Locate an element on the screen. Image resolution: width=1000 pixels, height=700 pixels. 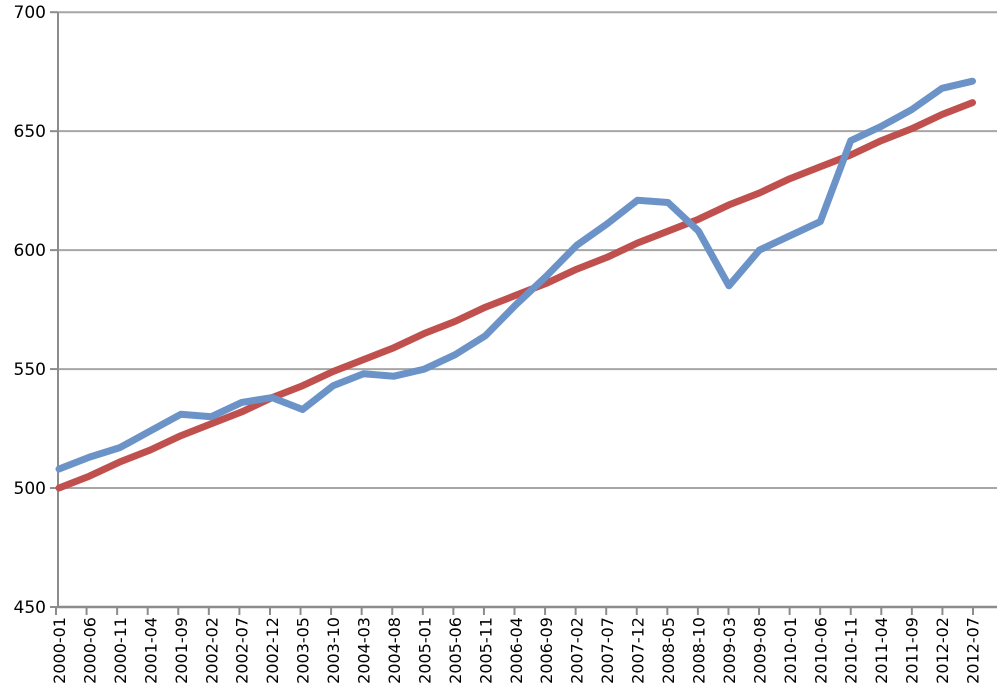
x-tick-label: 2005-06 is located at coordinates (455, 650).